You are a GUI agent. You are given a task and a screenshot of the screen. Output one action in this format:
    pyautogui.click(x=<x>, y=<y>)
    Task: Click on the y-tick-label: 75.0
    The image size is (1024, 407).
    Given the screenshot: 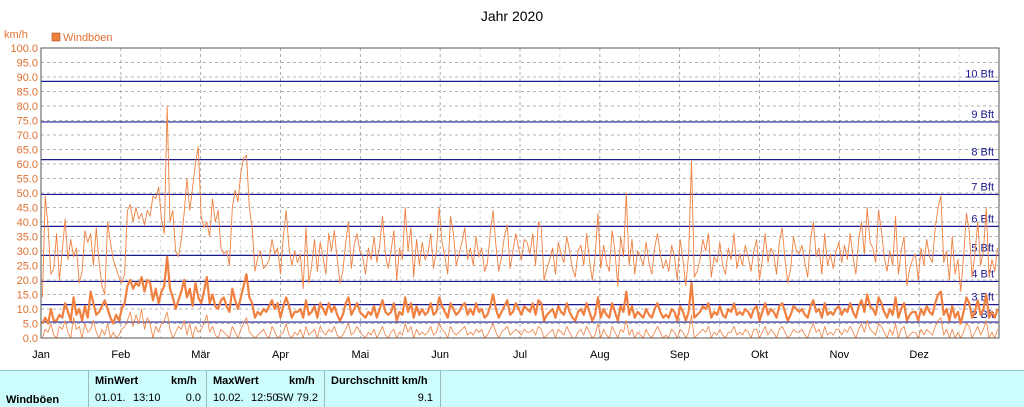 What is the action you would take?
    pyautogui.click(x=27, y=122)
    